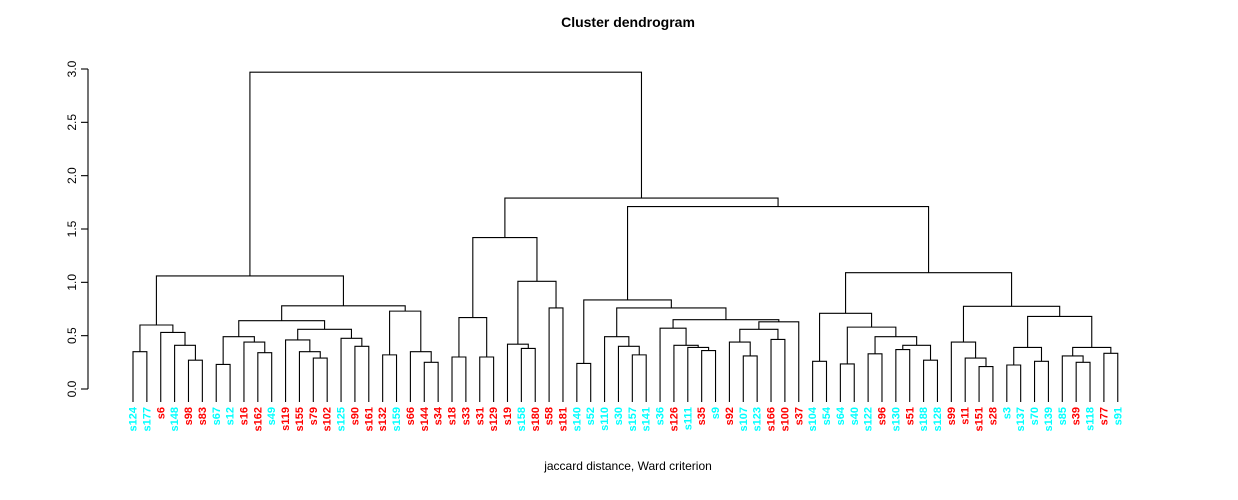  I want to click on y-tick-label: 2.5, so click(72, 122).